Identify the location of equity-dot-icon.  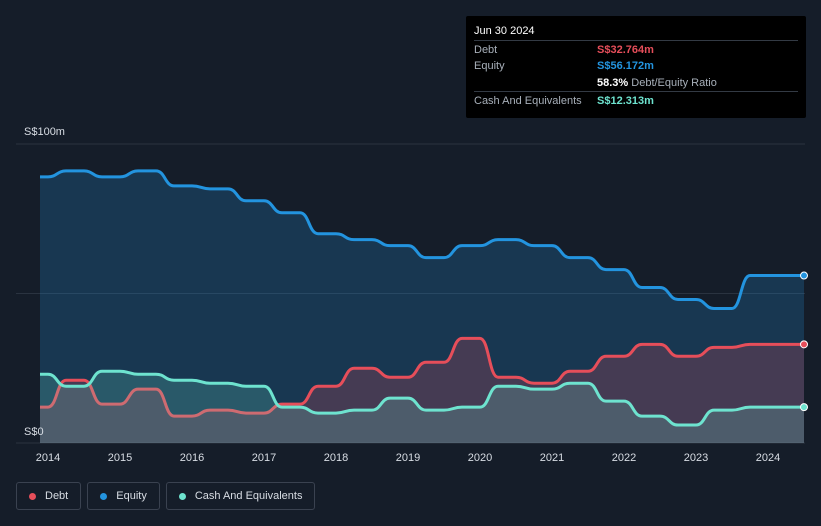
(104, 496).